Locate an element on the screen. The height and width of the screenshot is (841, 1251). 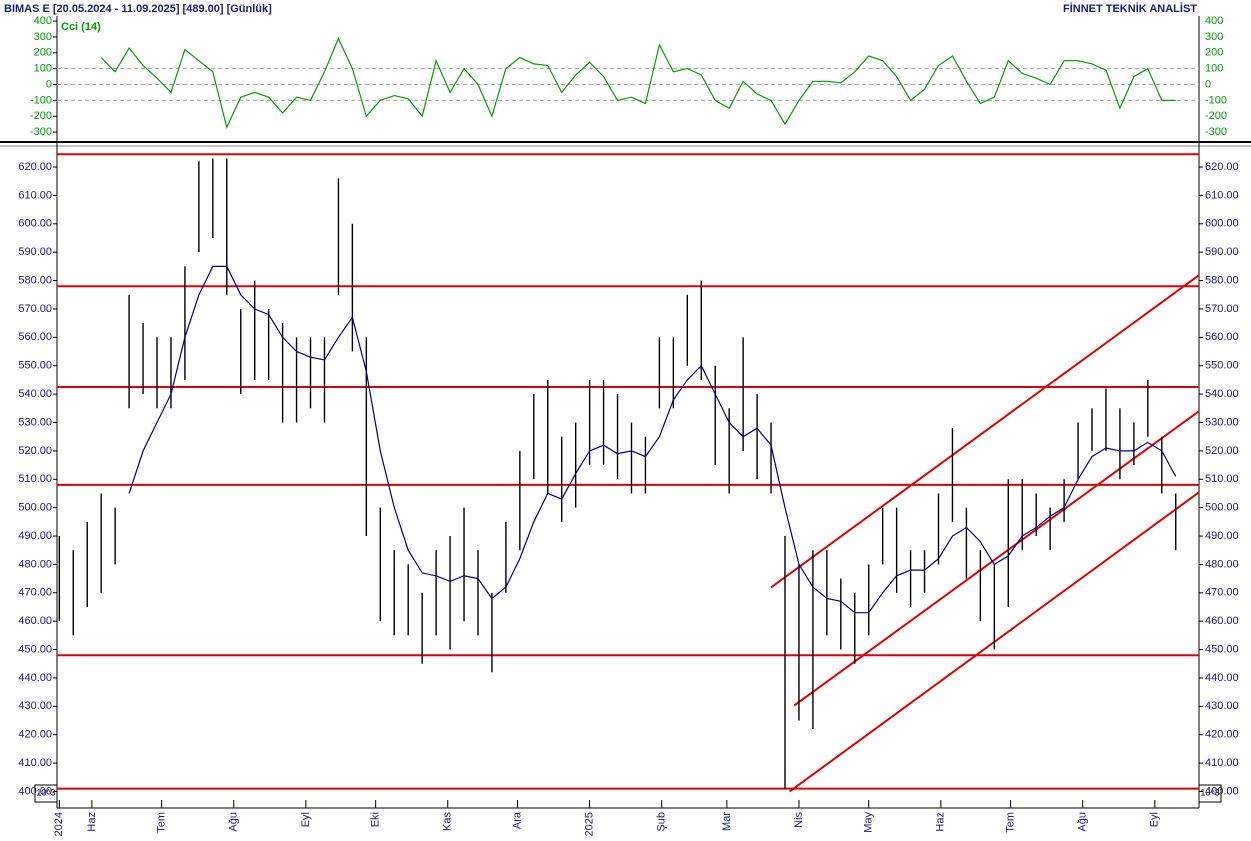
x-tick-label: May is located at coordinates (869, 822).